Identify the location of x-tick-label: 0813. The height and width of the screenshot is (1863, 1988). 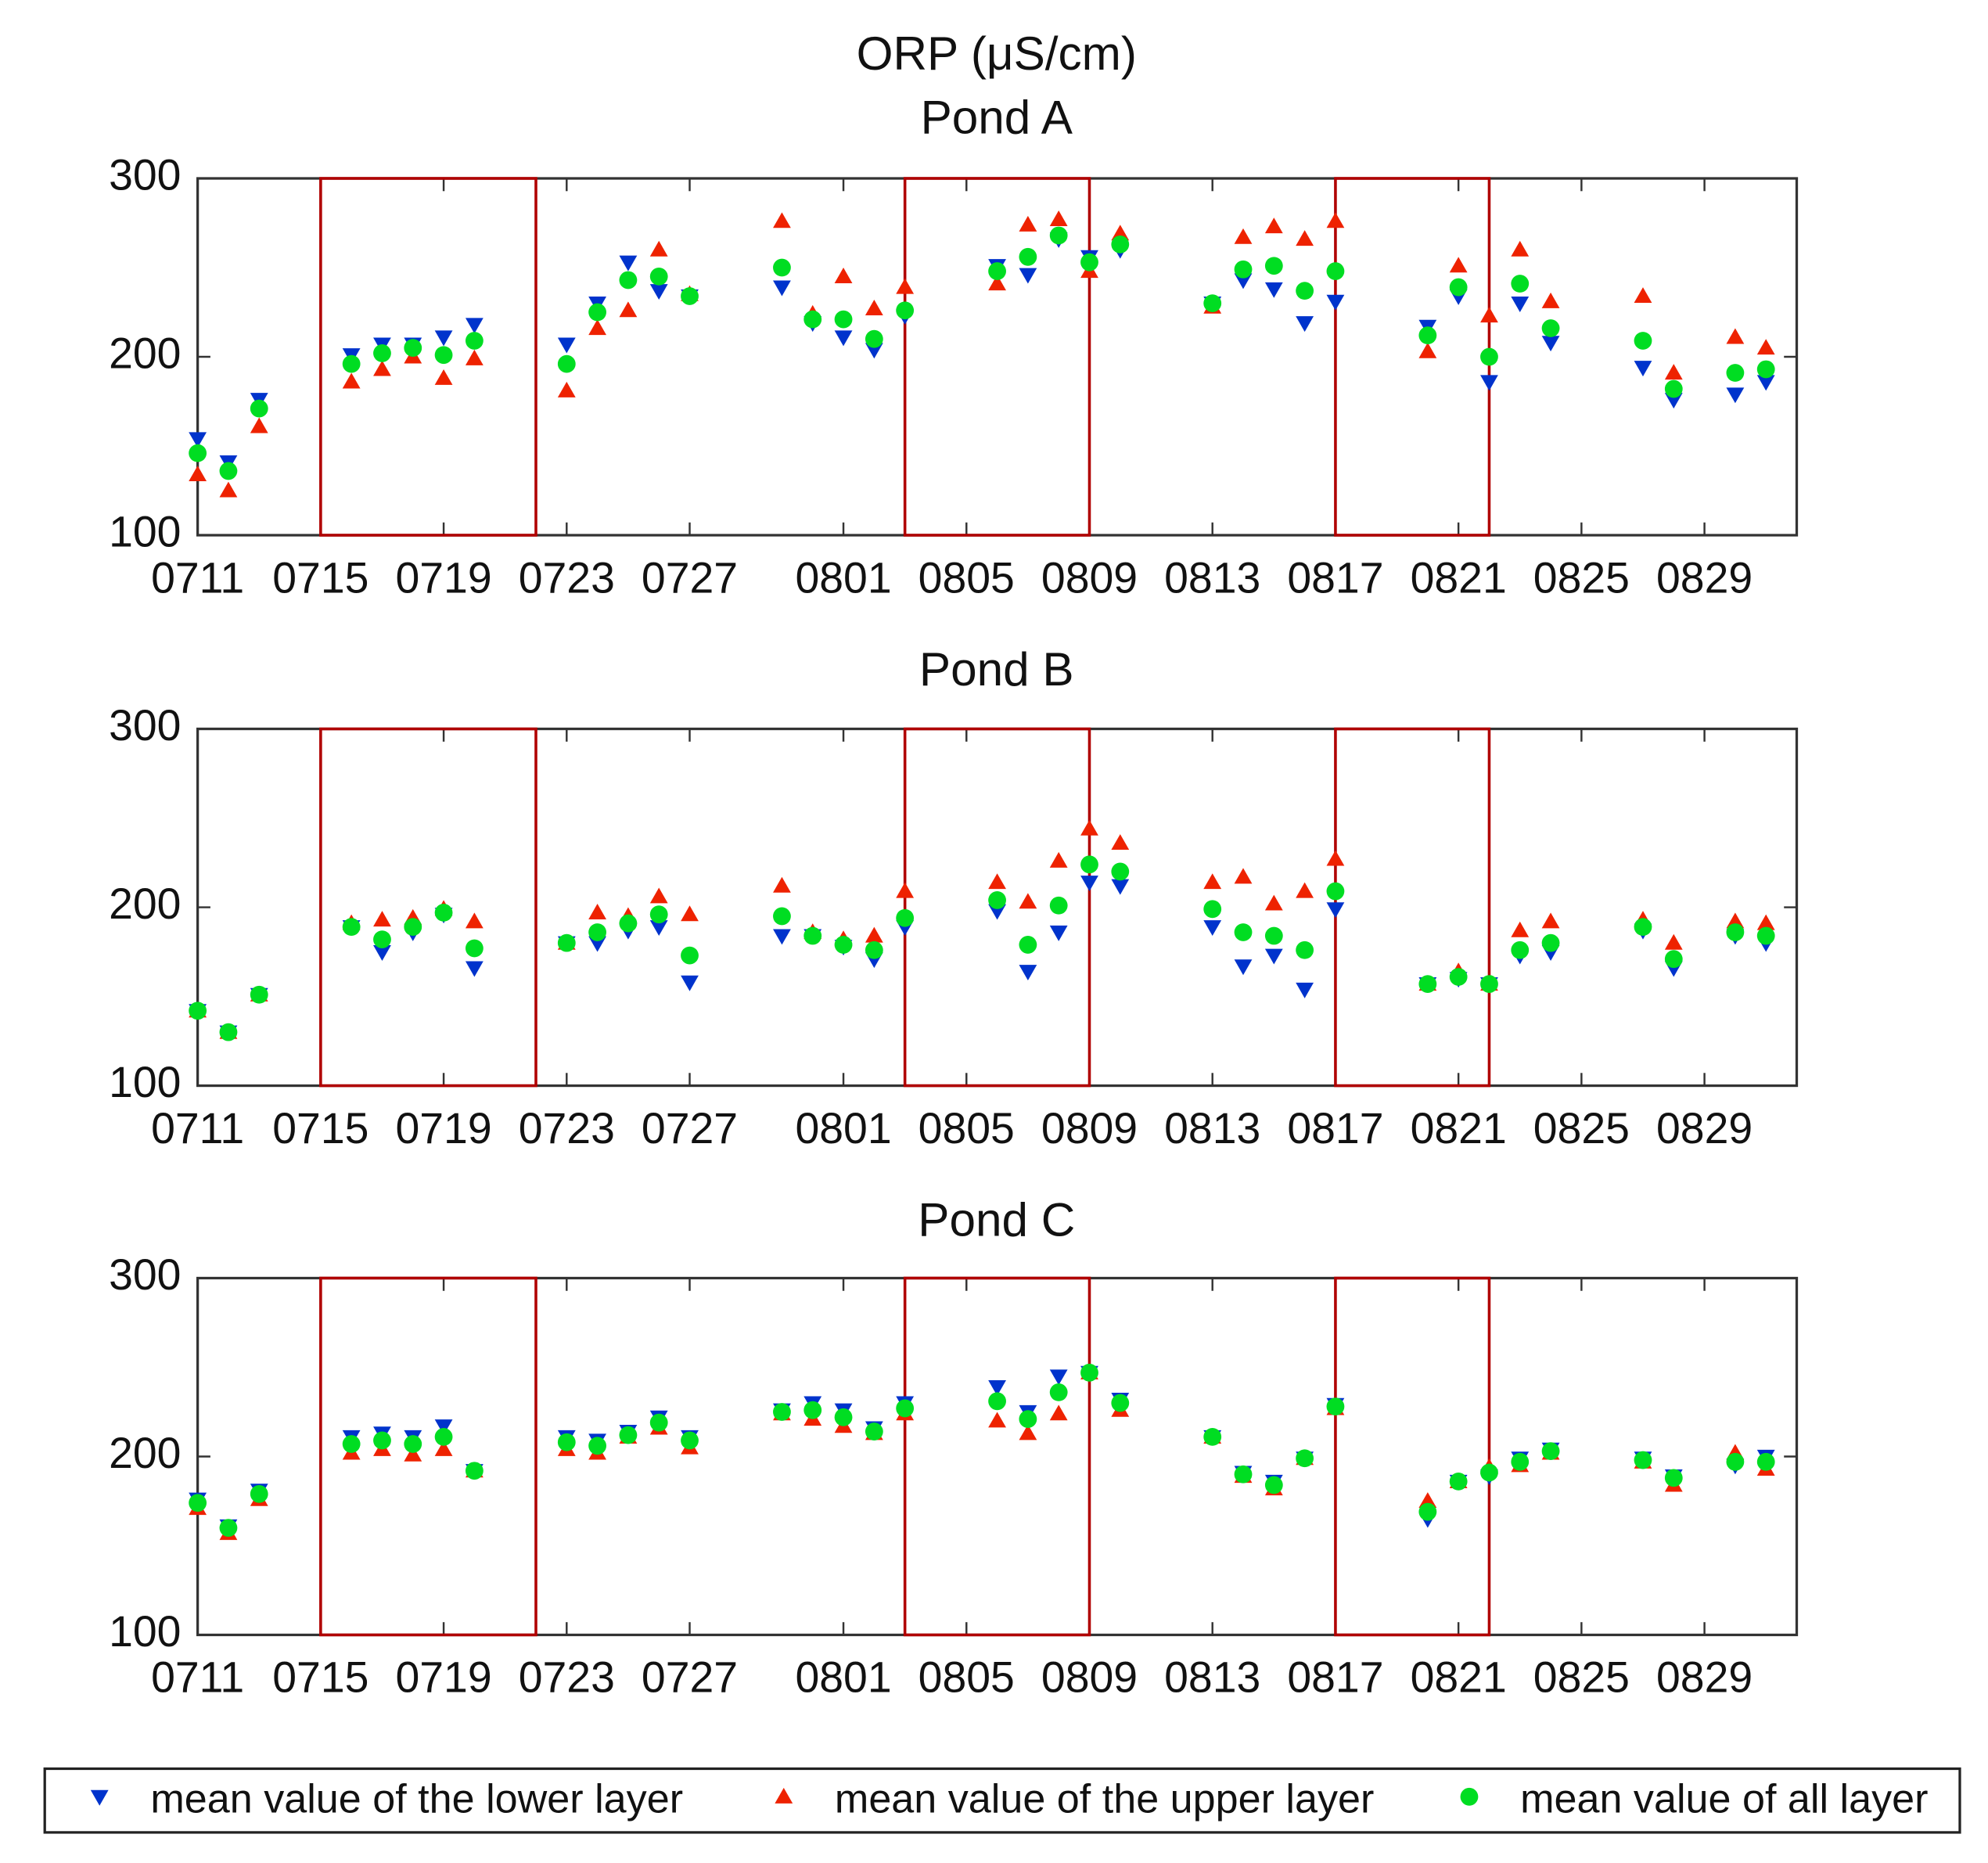
(1212, 1677).